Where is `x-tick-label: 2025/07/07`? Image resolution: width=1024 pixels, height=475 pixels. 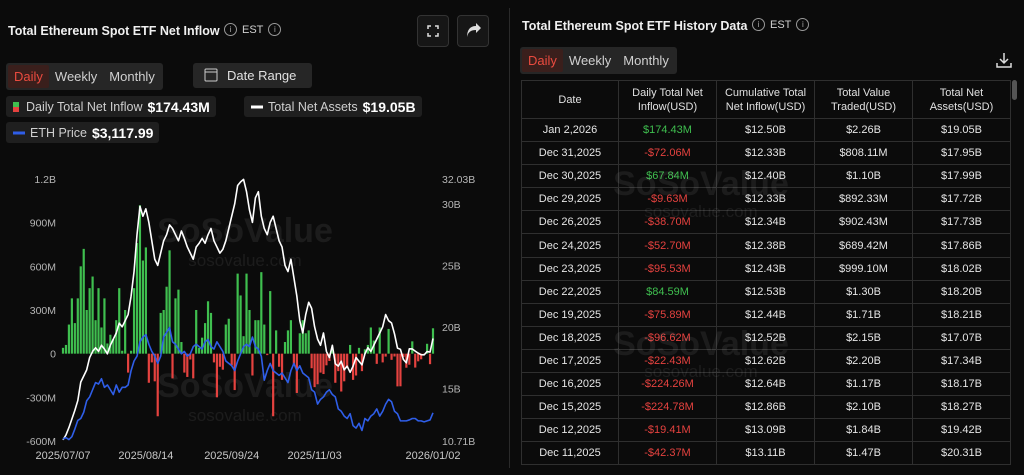 x-tick-label: 2025/07/07 is located at coordinates (62, 456).